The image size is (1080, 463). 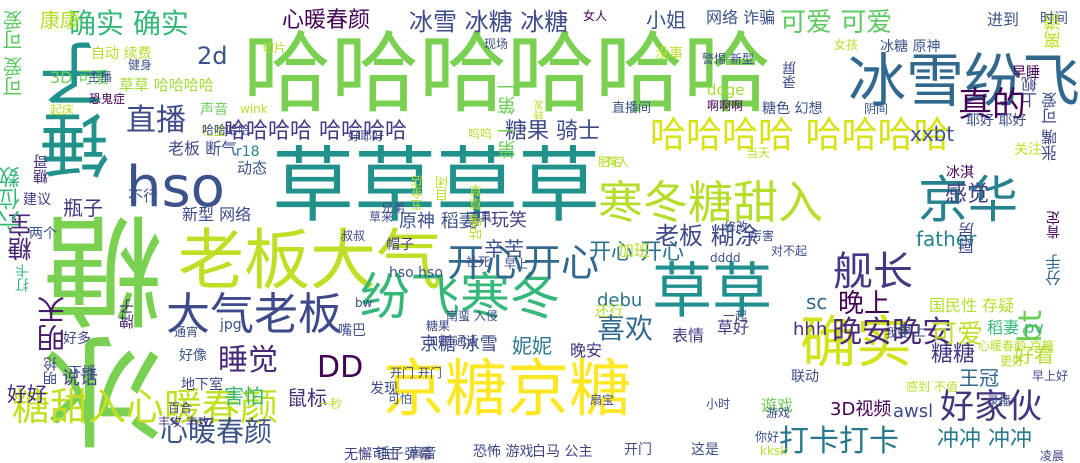 What do you see at coordinates (166, 85) in the screenshot?
I see `cloud-word: 草草 哈哈哈哈` at bounding box center [166, 85].